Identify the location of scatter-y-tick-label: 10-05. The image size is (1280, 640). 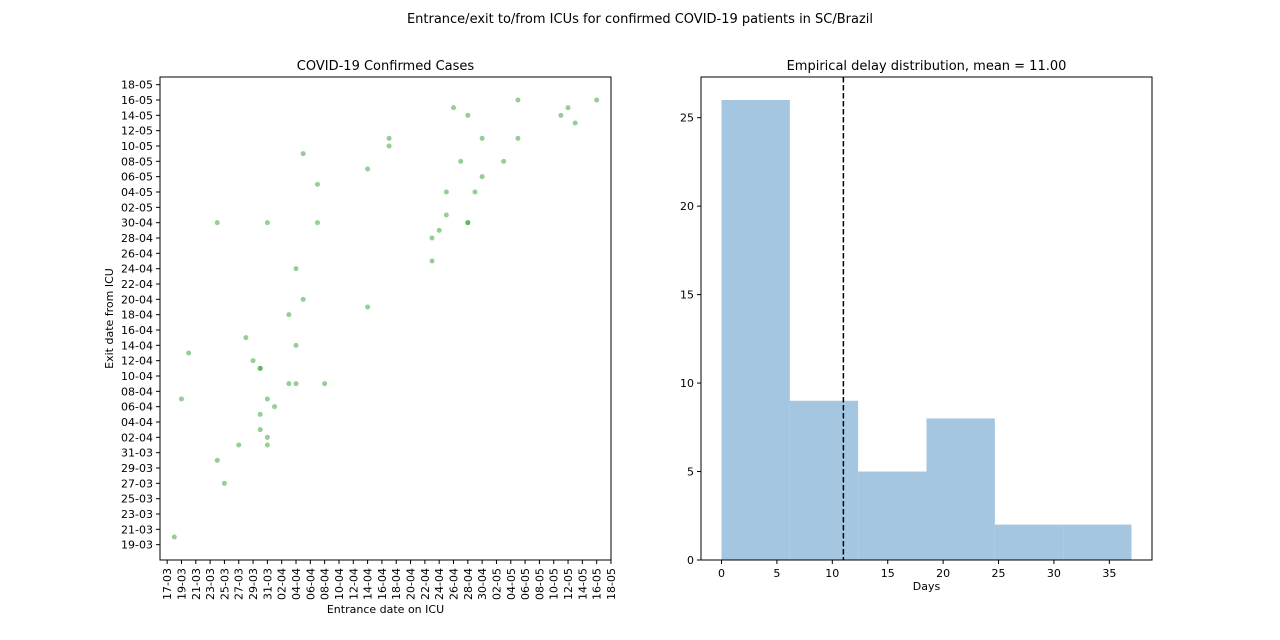
(137, 146).